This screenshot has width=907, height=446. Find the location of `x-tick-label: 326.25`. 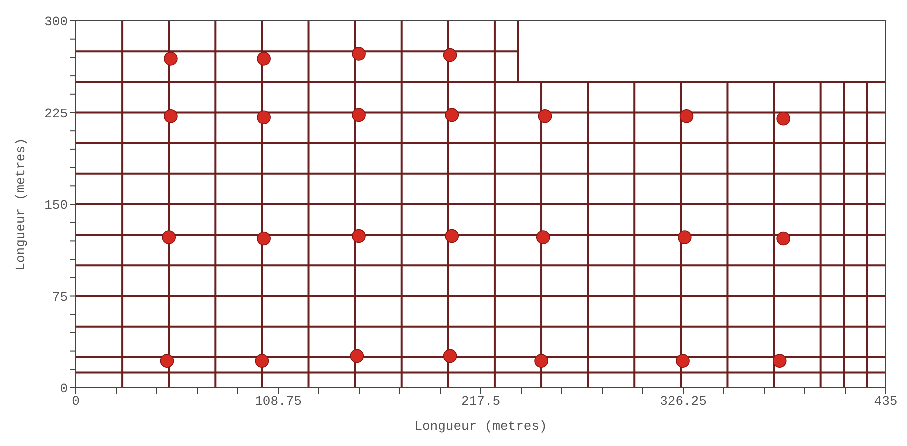

x-tick-label: 326.25 is located at coordinates (683, 402).